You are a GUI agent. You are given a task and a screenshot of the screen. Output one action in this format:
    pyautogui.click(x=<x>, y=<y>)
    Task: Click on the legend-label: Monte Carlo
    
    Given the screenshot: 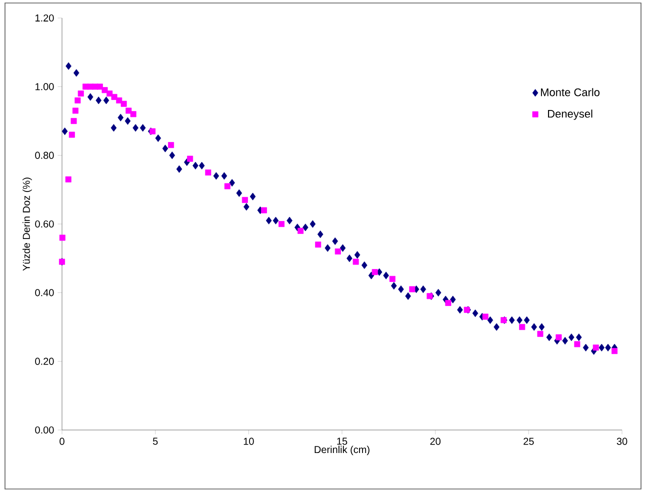 What is the action you would take?
    pyautogui.click(x=570, y=92)
    